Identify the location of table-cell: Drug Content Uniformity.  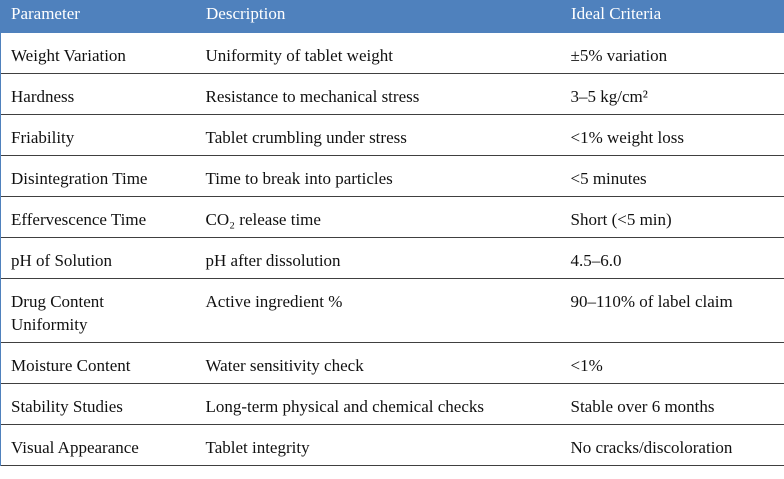
(98, 310).